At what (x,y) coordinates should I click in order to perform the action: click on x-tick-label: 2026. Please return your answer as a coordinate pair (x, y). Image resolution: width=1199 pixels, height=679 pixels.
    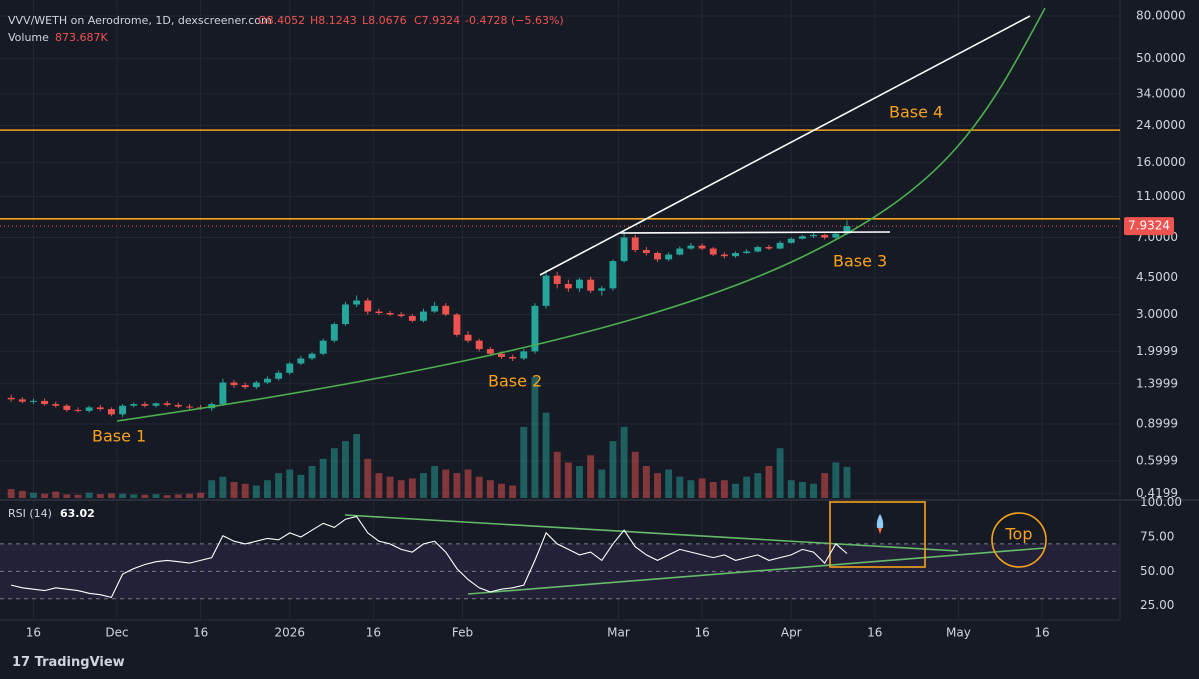
    Looking at the image, I should click on (289, 633).